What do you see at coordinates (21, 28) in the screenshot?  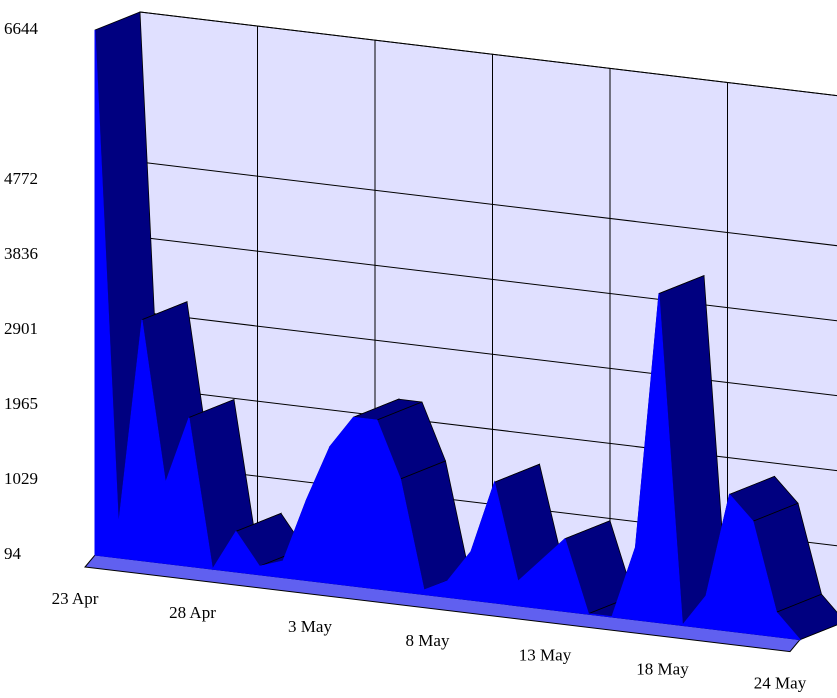 I see `y-tick-label: 6644` at bounding box center [21, 28].